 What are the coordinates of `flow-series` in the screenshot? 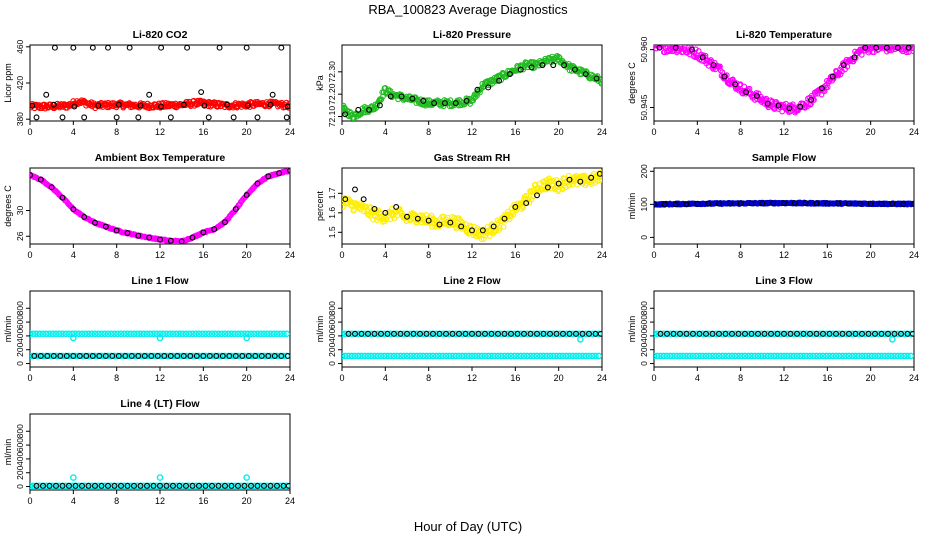 It's located at (472, 356).